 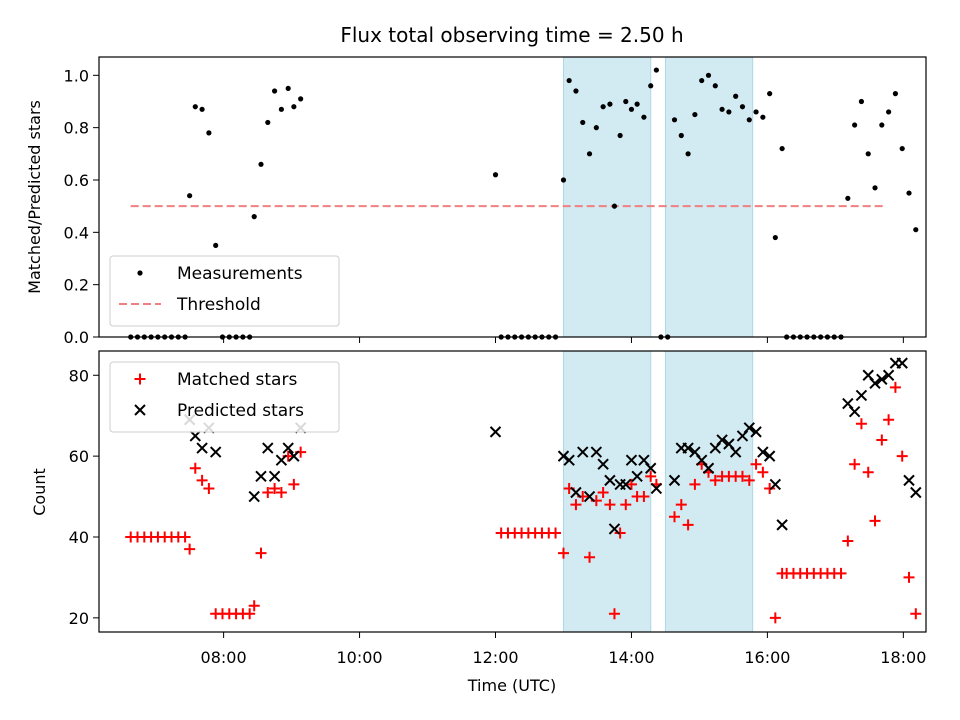 I want to click on y-tick-label: 0.2, so click(x=76, y=285).